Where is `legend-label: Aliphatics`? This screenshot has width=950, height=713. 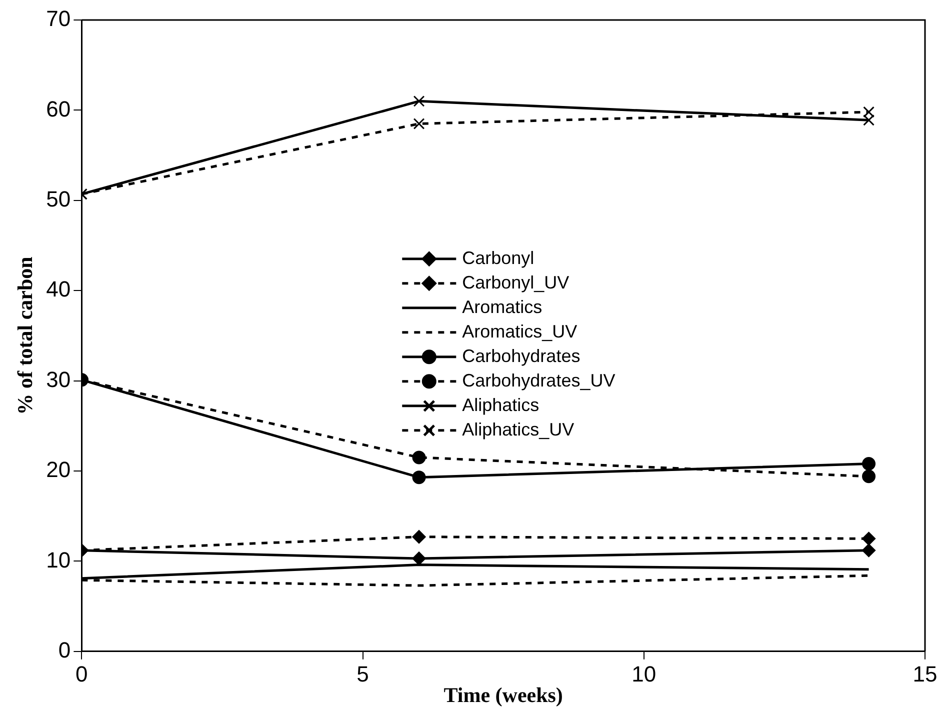
legend-label: Aliphatics is located at coordinates (501, 404).